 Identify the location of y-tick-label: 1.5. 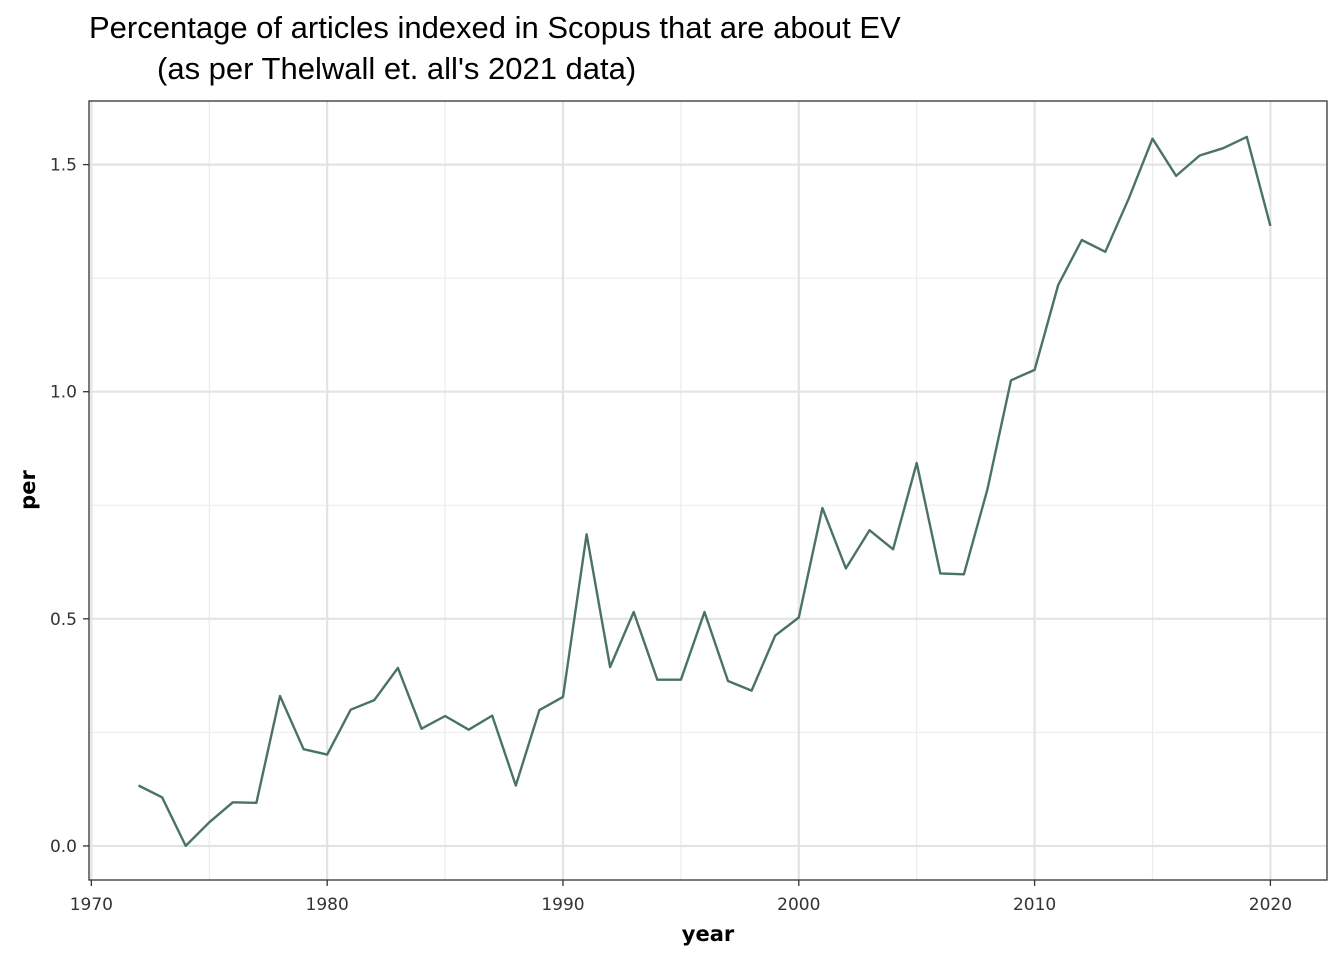
(63, 166).